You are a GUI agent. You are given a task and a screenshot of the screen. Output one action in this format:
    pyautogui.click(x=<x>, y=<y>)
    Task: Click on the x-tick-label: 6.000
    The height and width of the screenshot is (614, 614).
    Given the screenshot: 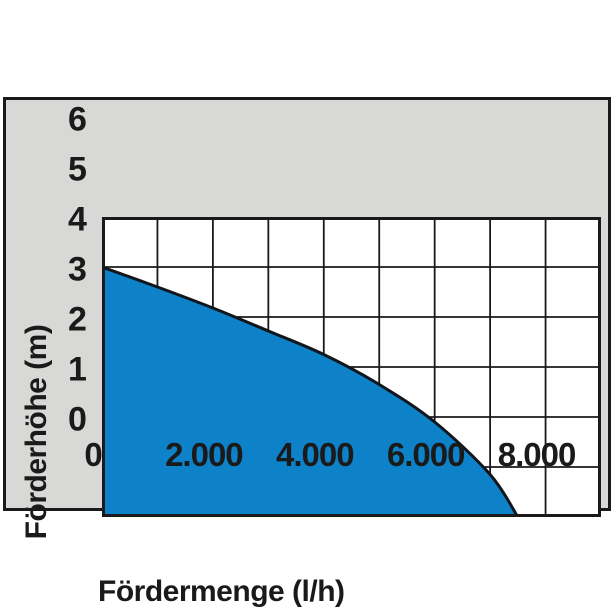 What is the action you would take?
    pyautogui.click(x=426, y=454)
    